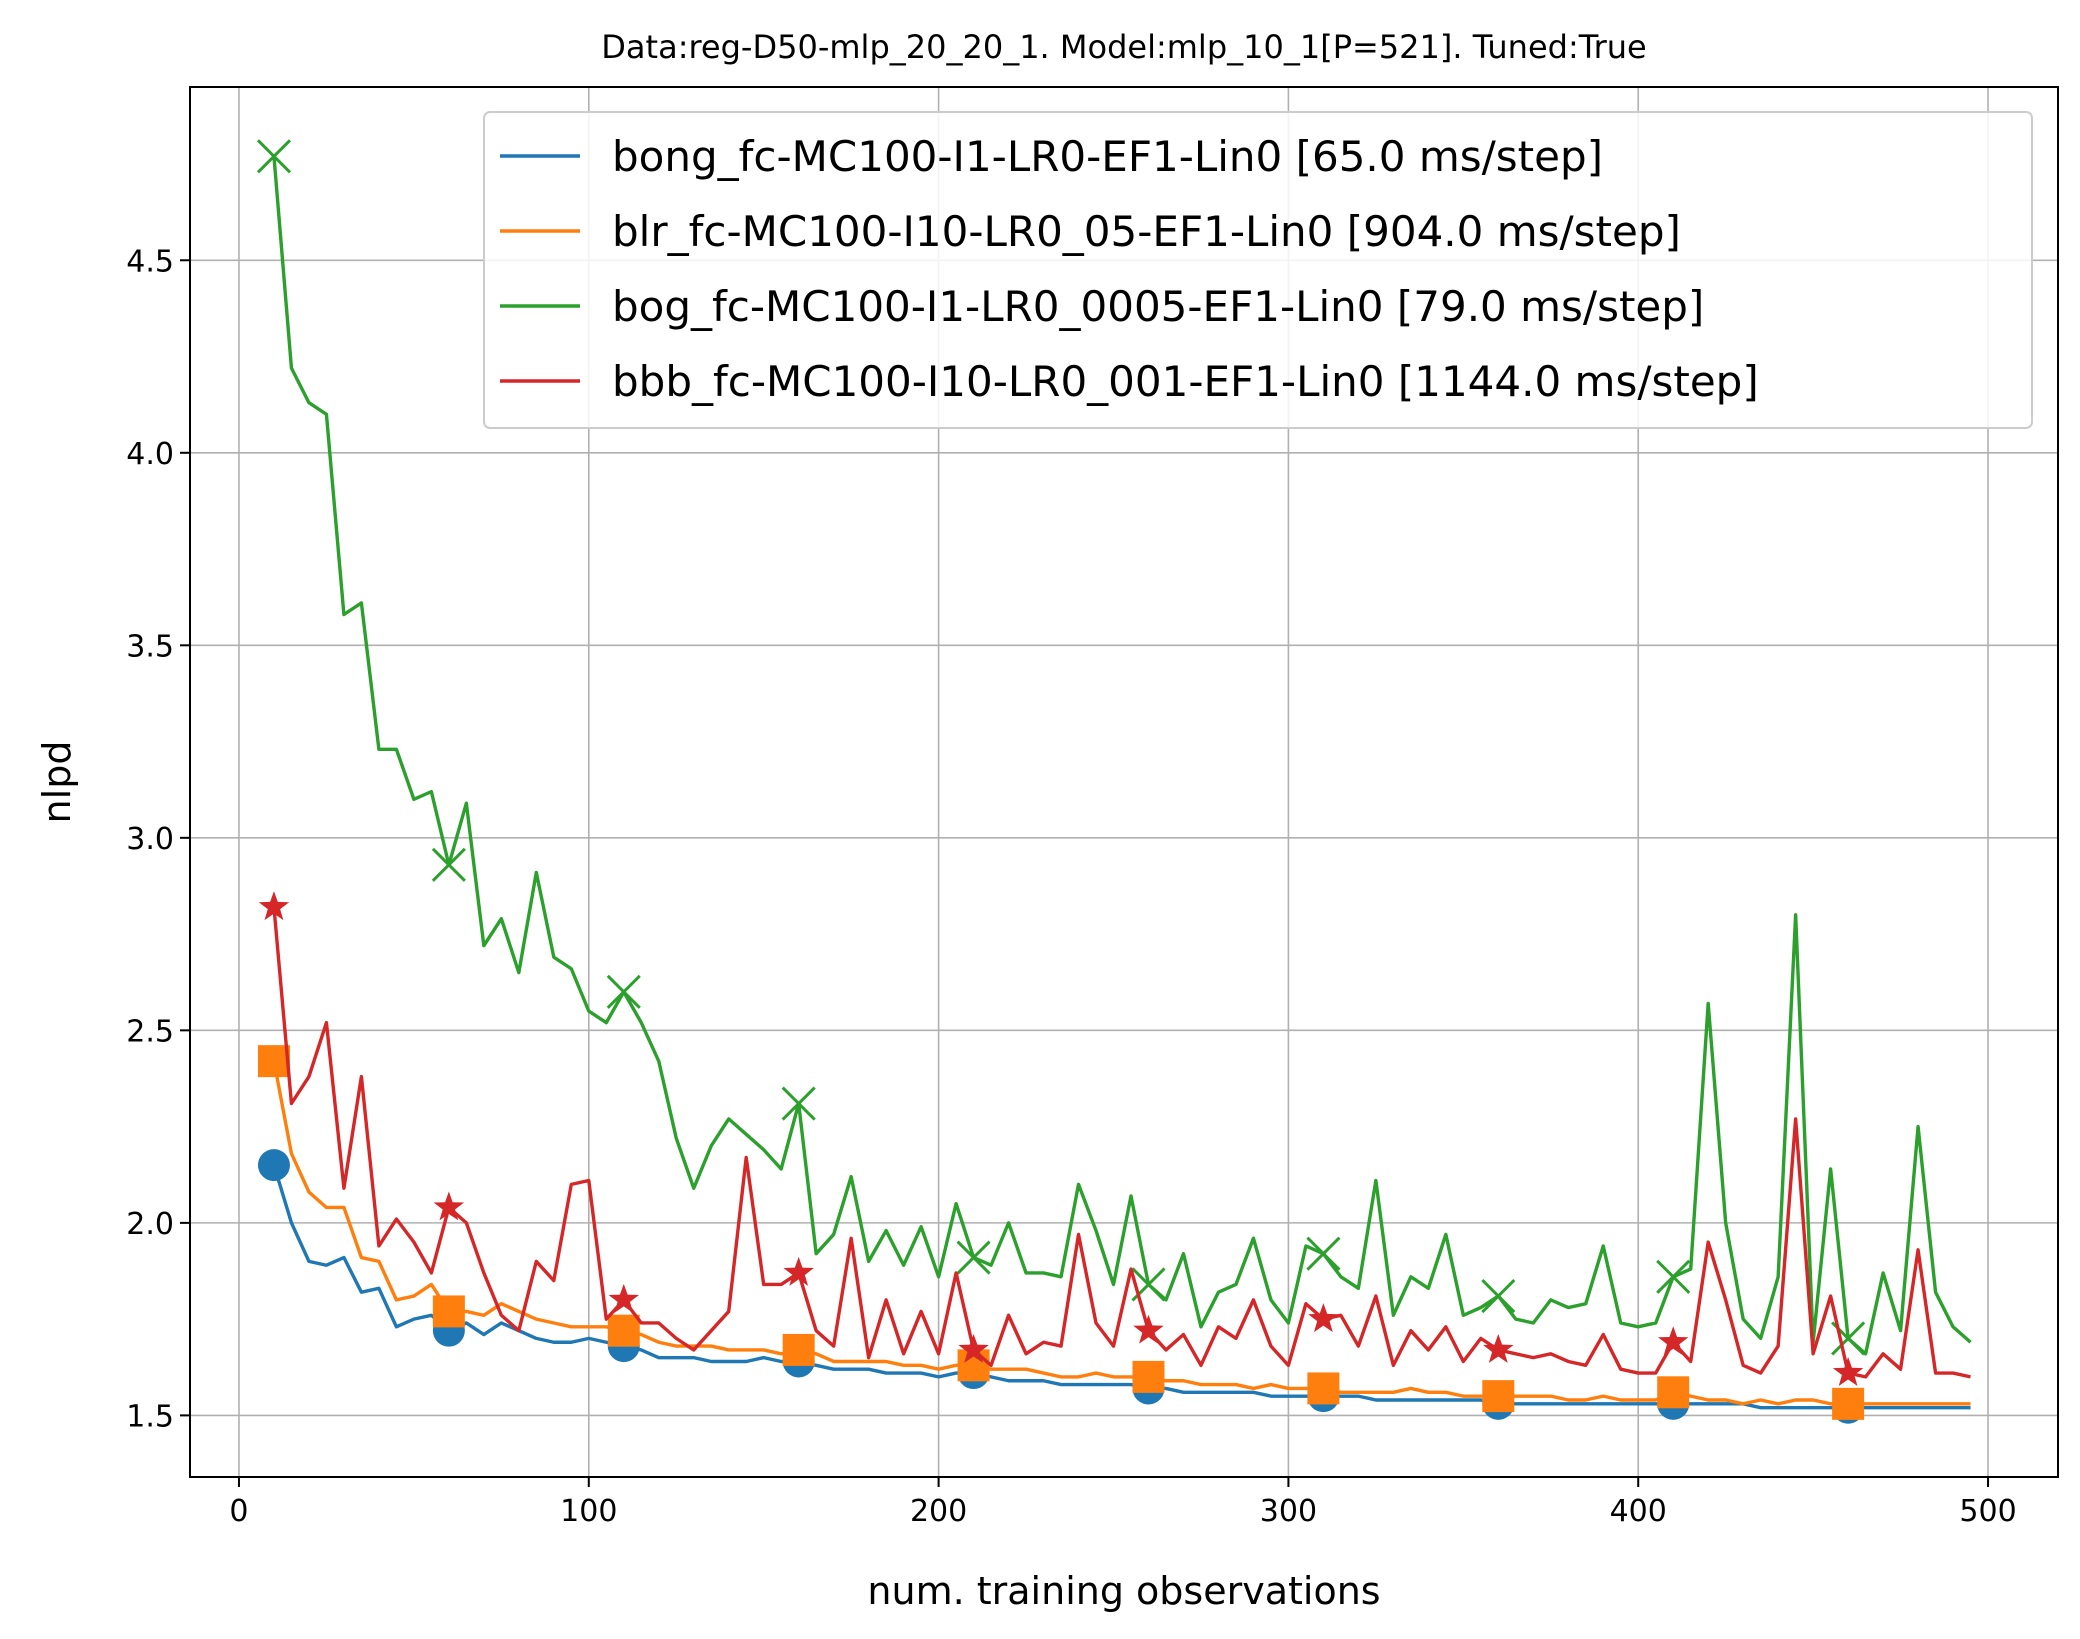 The height and width of the screenshot is (1639, 2080). What do you see at coordinates (150, 1224) in the screenshot?
I see `y-tick-label: 2.0` at bounding box center [150, 1224].